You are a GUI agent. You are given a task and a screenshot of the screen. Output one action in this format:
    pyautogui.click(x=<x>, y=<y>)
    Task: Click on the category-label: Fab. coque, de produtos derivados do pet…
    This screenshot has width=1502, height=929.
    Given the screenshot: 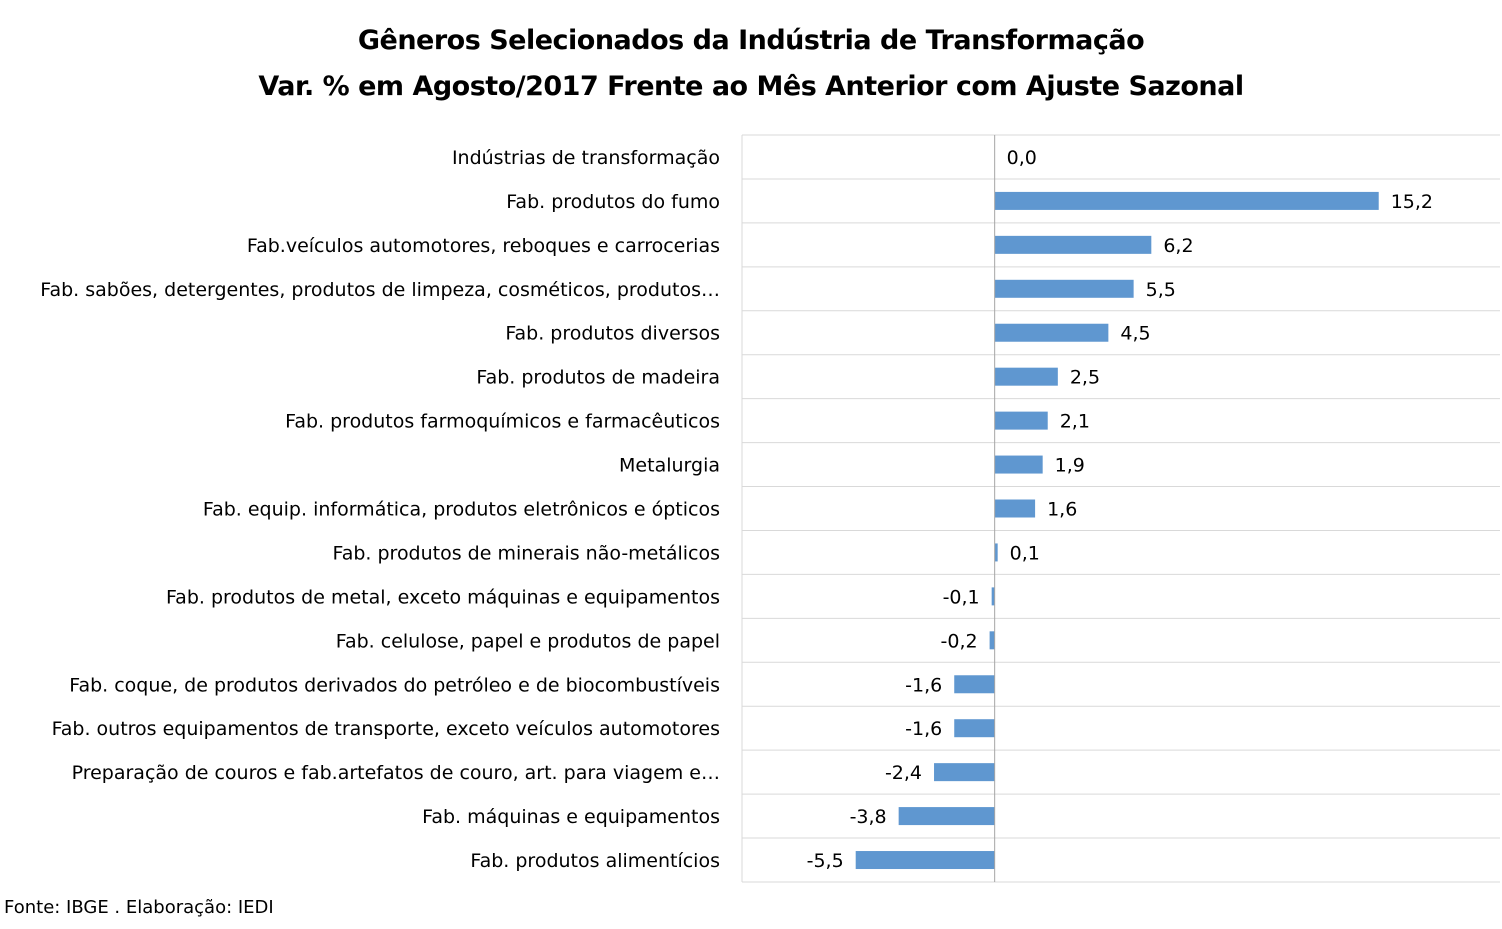 What is the action you would take?
    pyautogui.click(x=394, y=685)
    